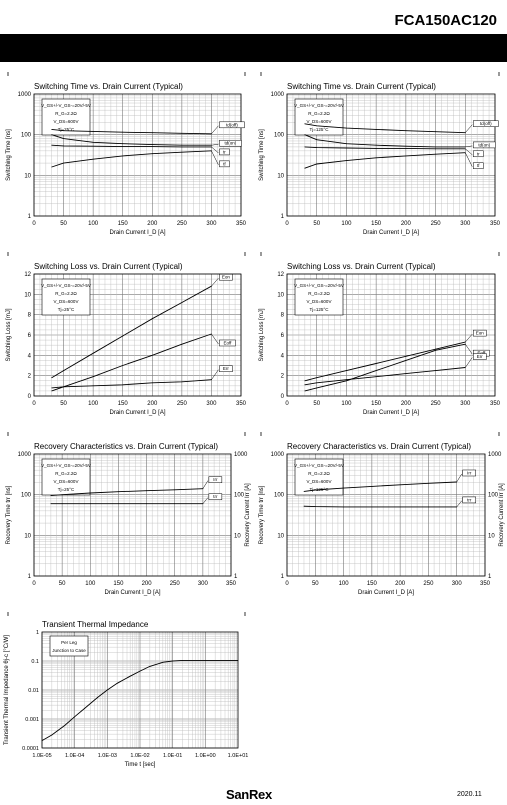 This screenshot has height=805, width=507. Describe the element at coordinates (34, 224) in the screenshot. I see `x-tick-label: 0` at that location.